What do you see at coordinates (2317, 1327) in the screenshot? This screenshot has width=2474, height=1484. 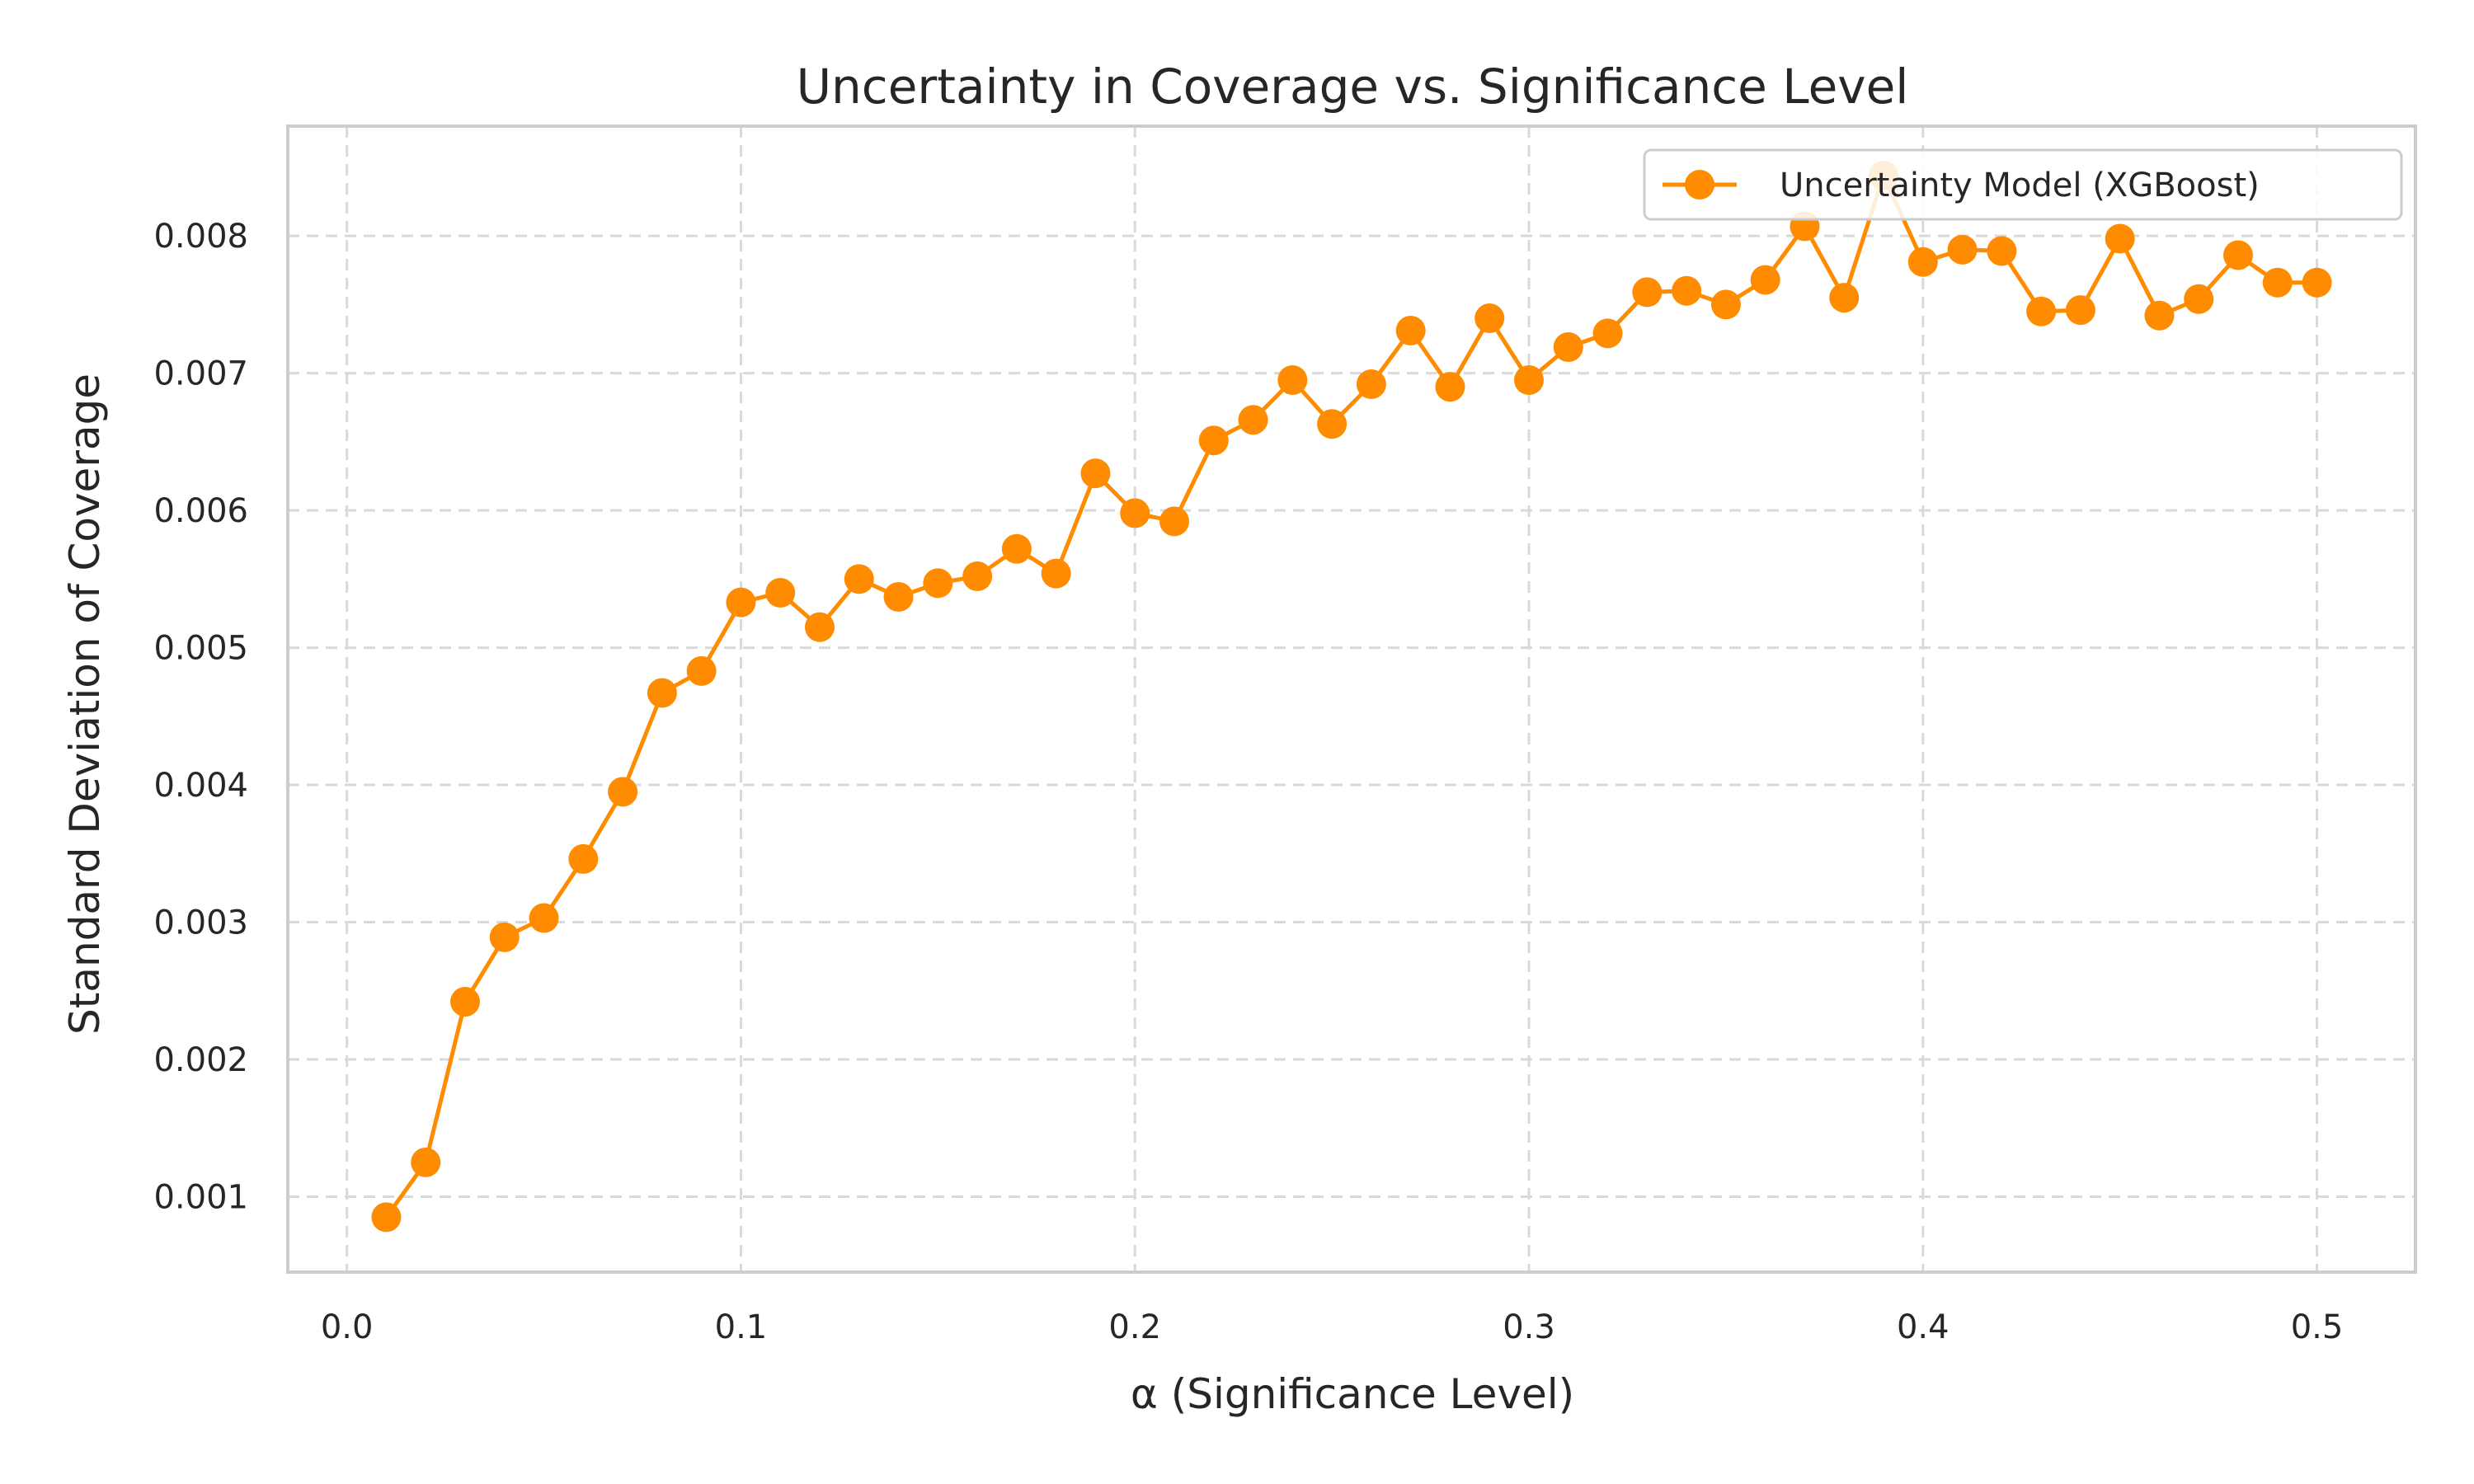 I see `x-tick-label: 0.5` at bounding box center [2317, 1327].